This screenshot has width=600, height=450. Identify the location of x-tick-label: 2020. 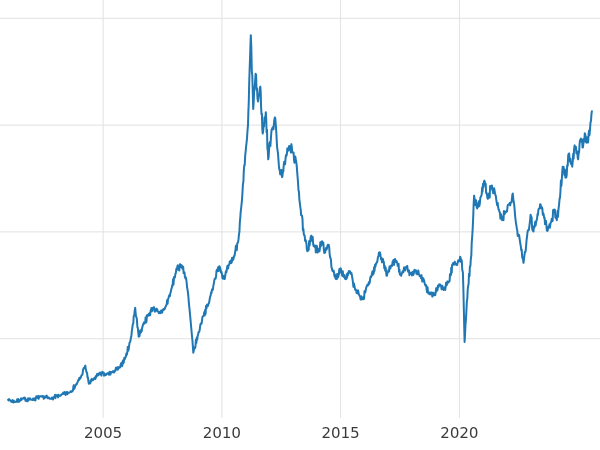
(459, 433).